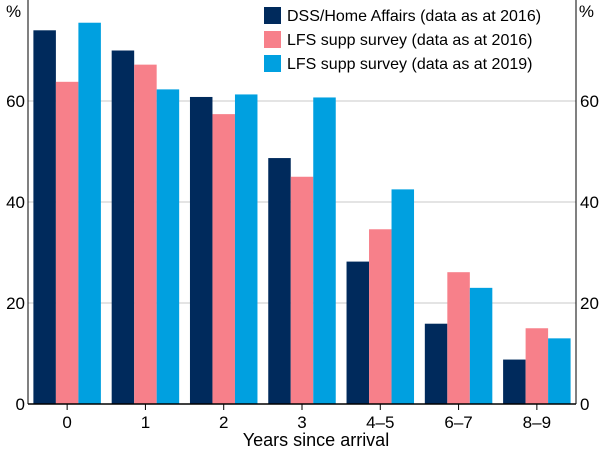 The image size is (600, 455). I want to click on x-axis-title: Years since arrival, so click(316, 440).